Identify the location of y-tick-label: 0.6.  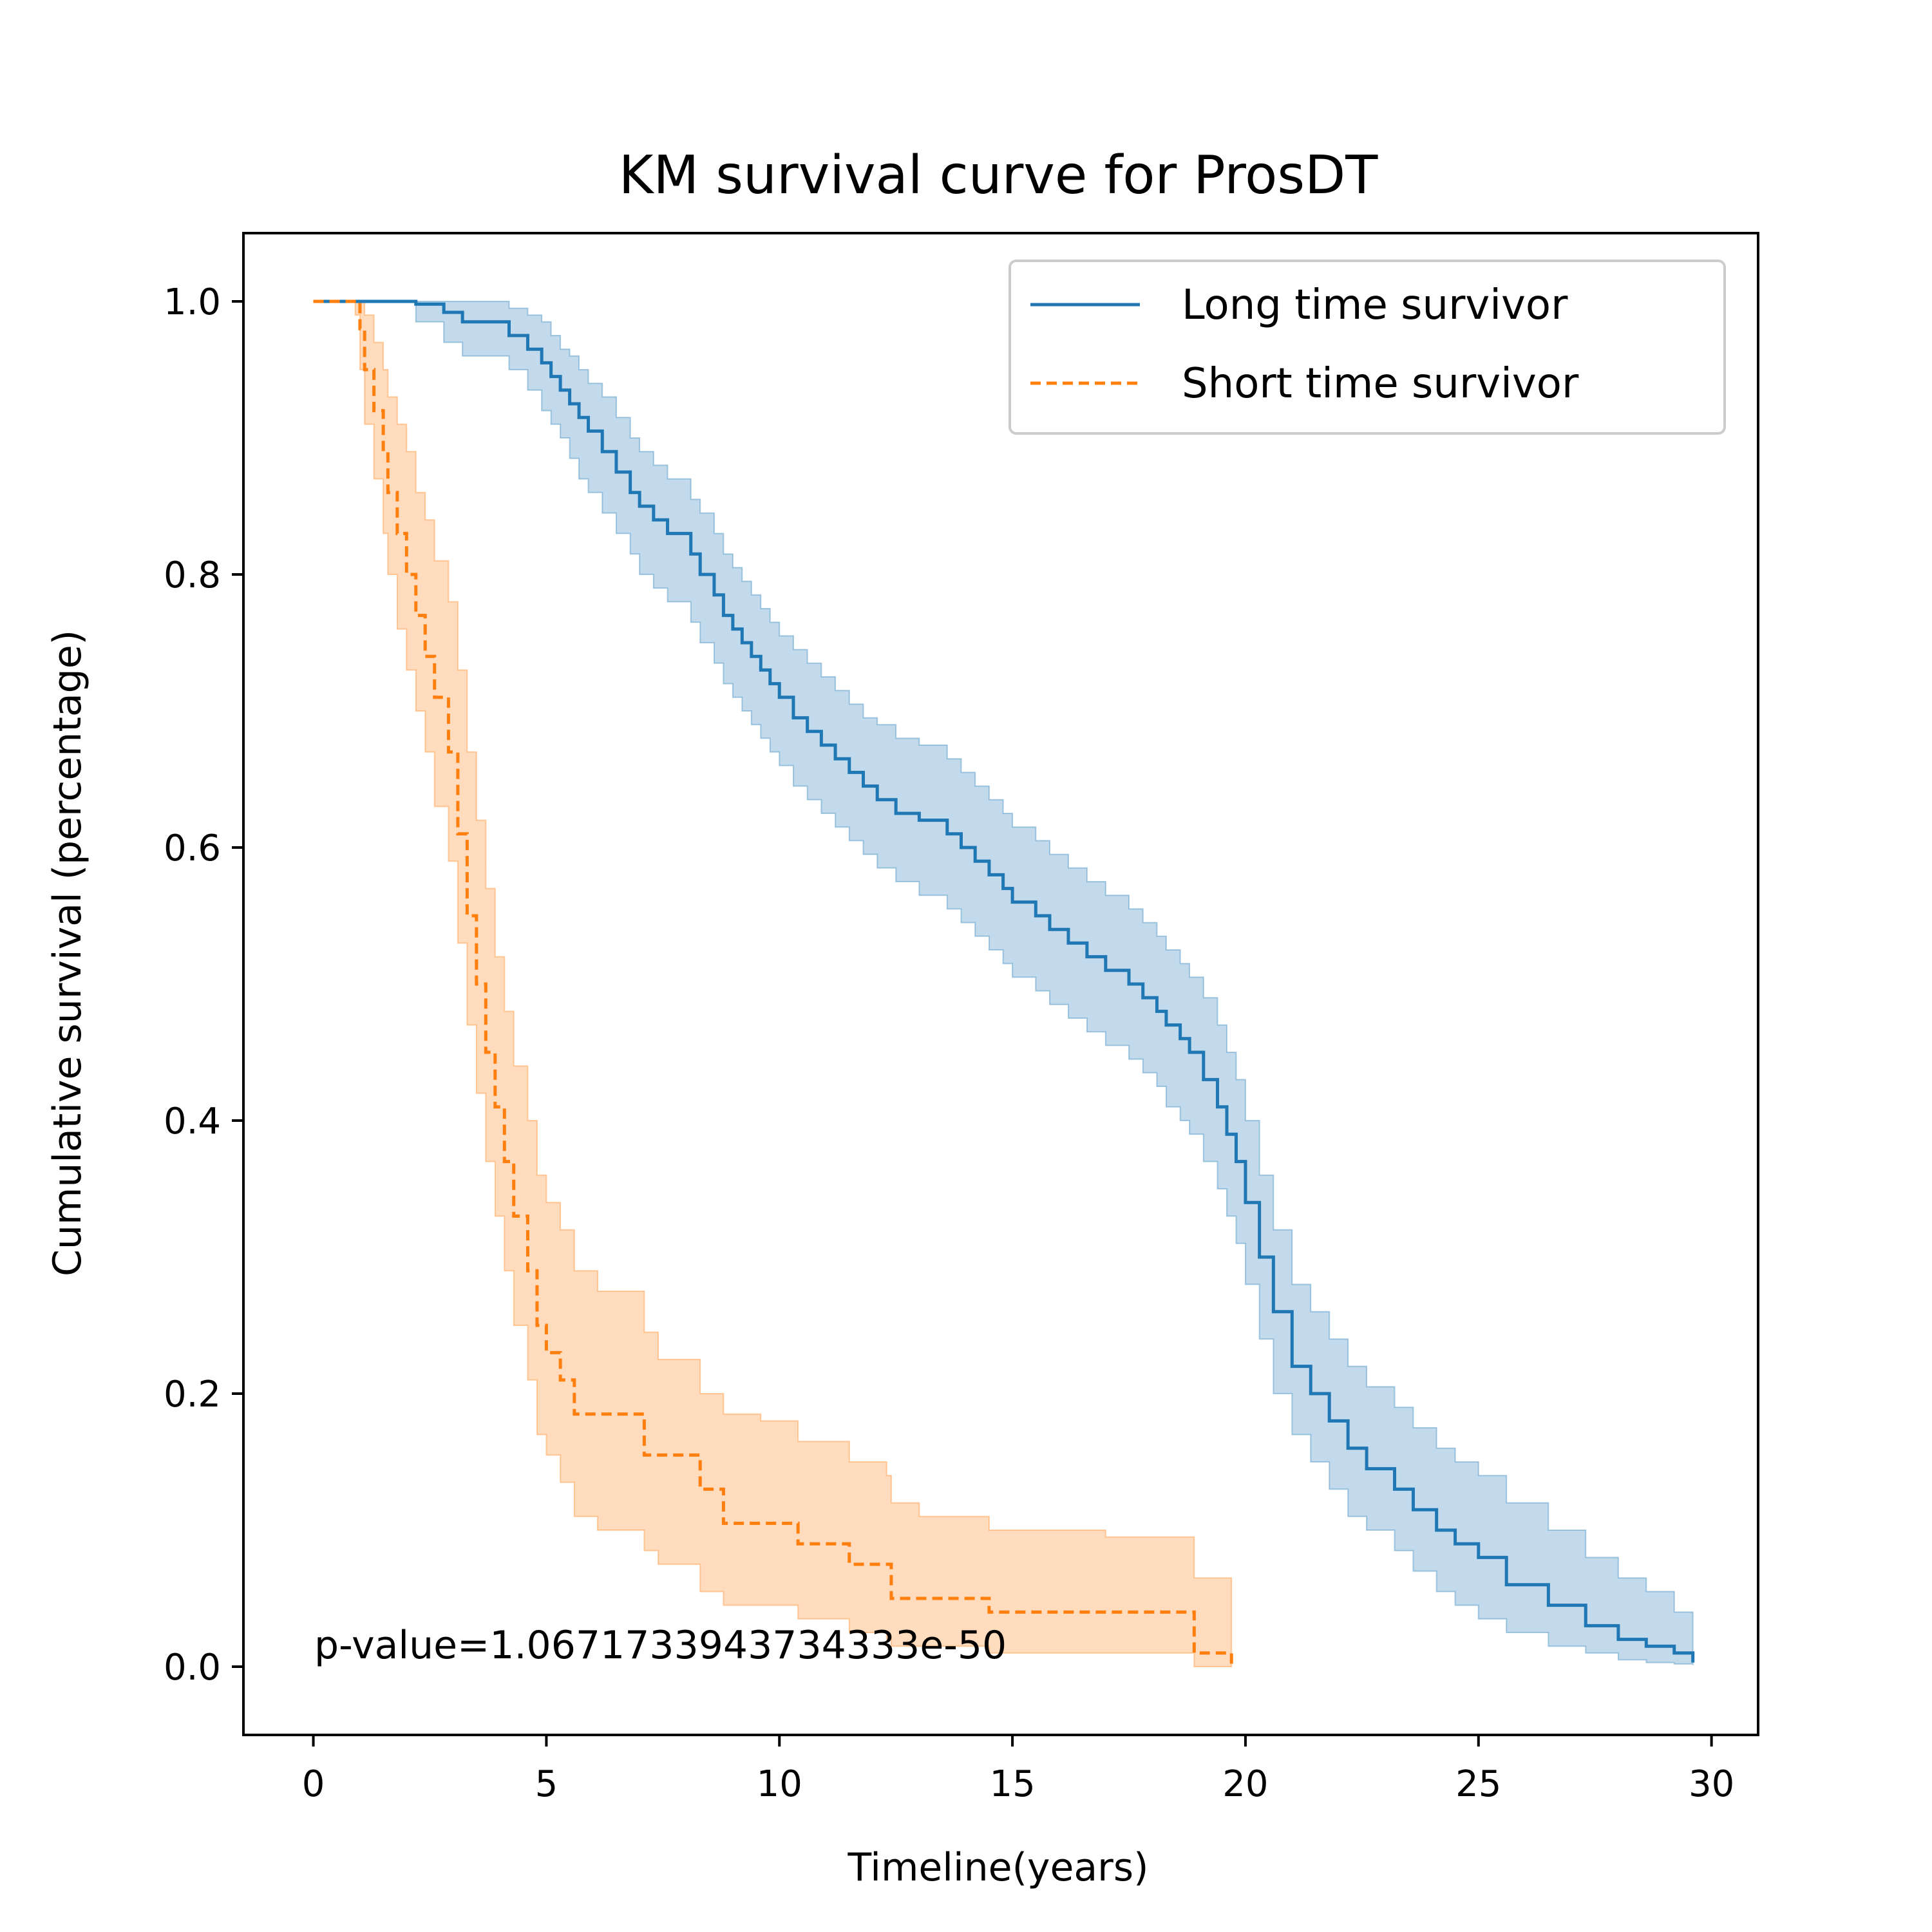
(192, 848).